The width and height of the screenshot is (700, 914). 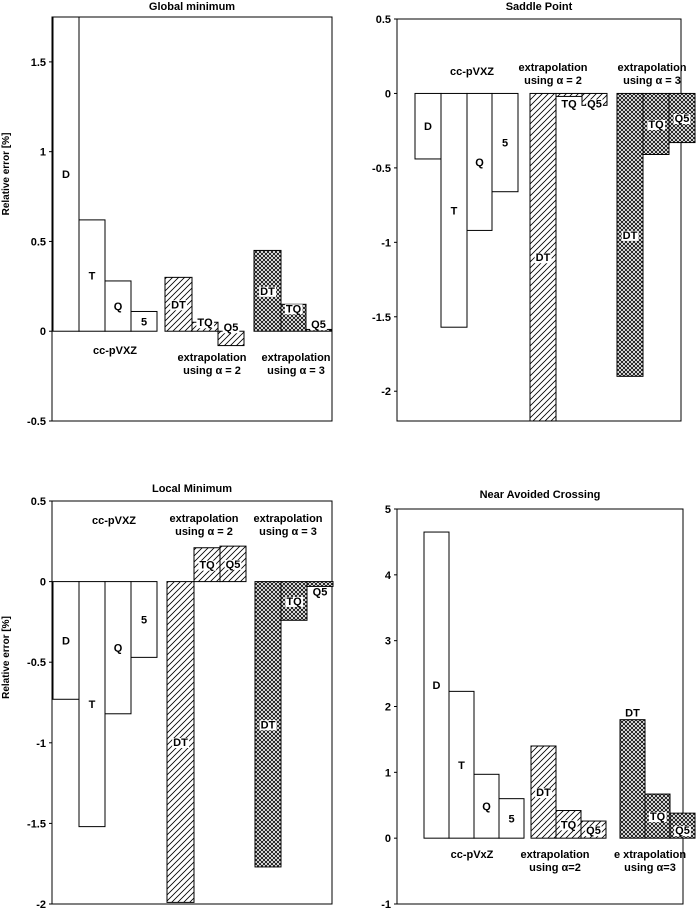 What do you see at coordinates (192, 489) in the screenshot?
I see `chart-title: Local Minimum` at bounding box center [192, 489].